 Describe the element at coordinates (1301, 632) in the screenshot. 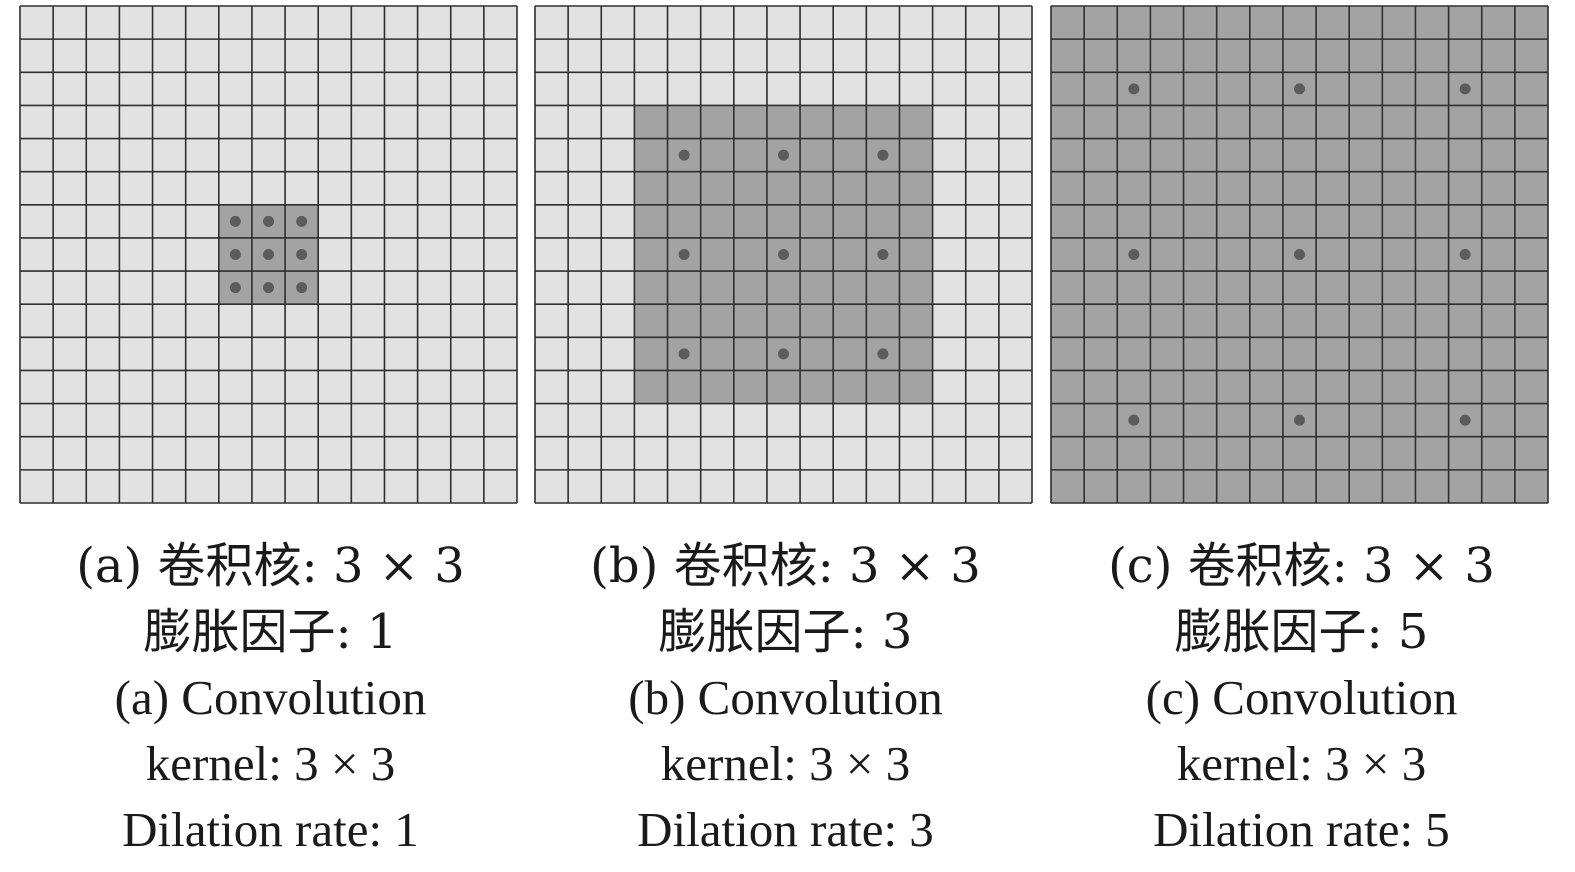

I see `caption-zh-c-line2: 膨胀因子: 5` at that location.